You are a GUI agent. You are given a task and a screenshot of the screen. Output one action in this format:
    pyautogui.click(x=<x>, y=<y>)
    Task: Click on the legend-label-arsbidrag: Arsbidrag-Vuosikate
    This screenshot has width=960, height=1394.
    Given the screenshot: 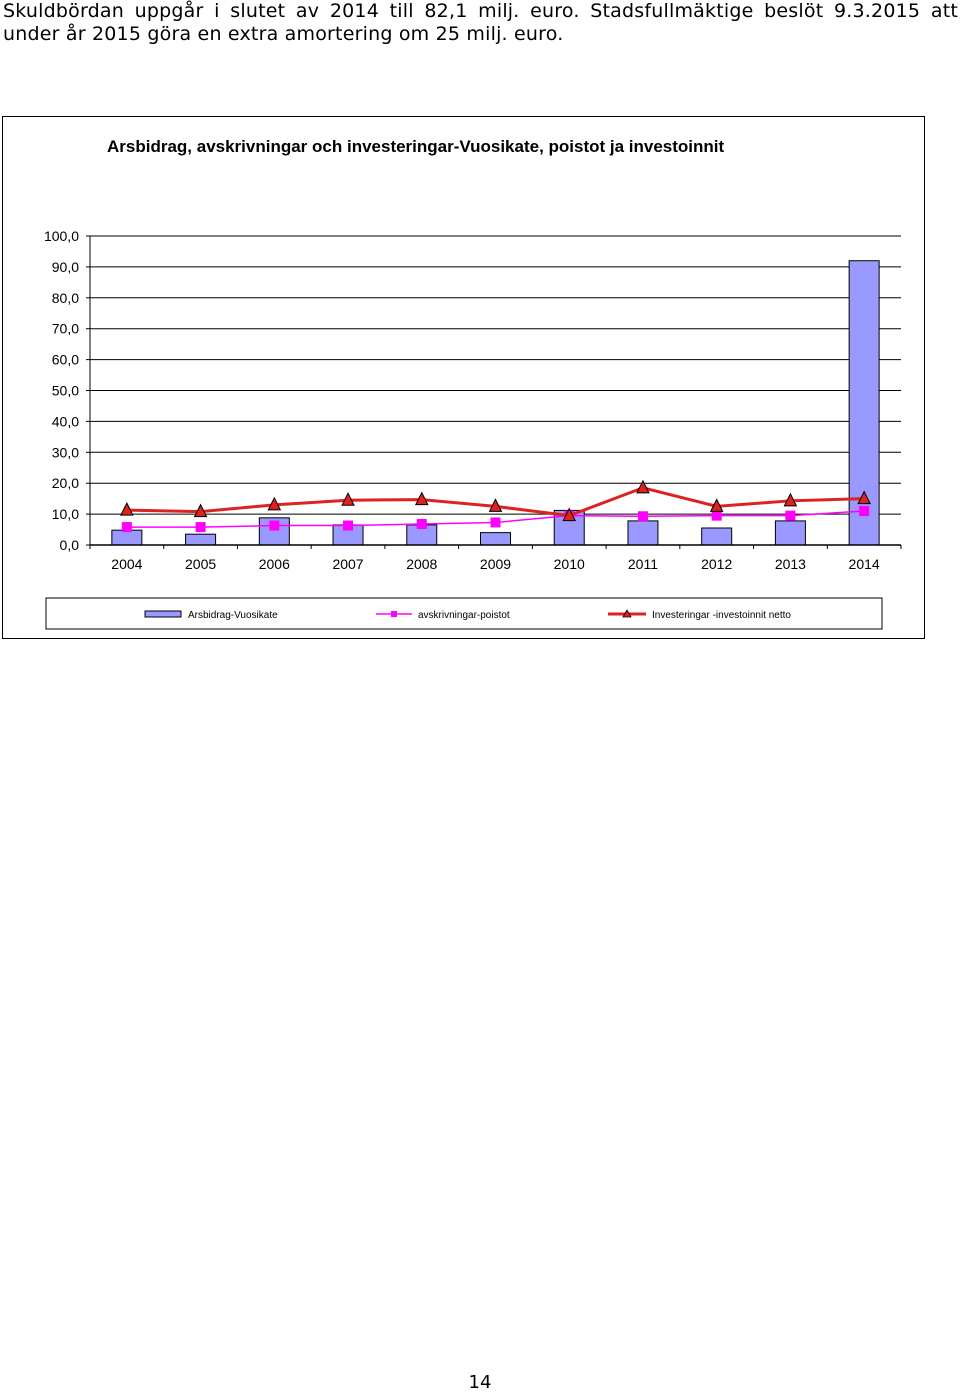 What is the action you would take?
    pyautogui.click(x=233, y=615)
    